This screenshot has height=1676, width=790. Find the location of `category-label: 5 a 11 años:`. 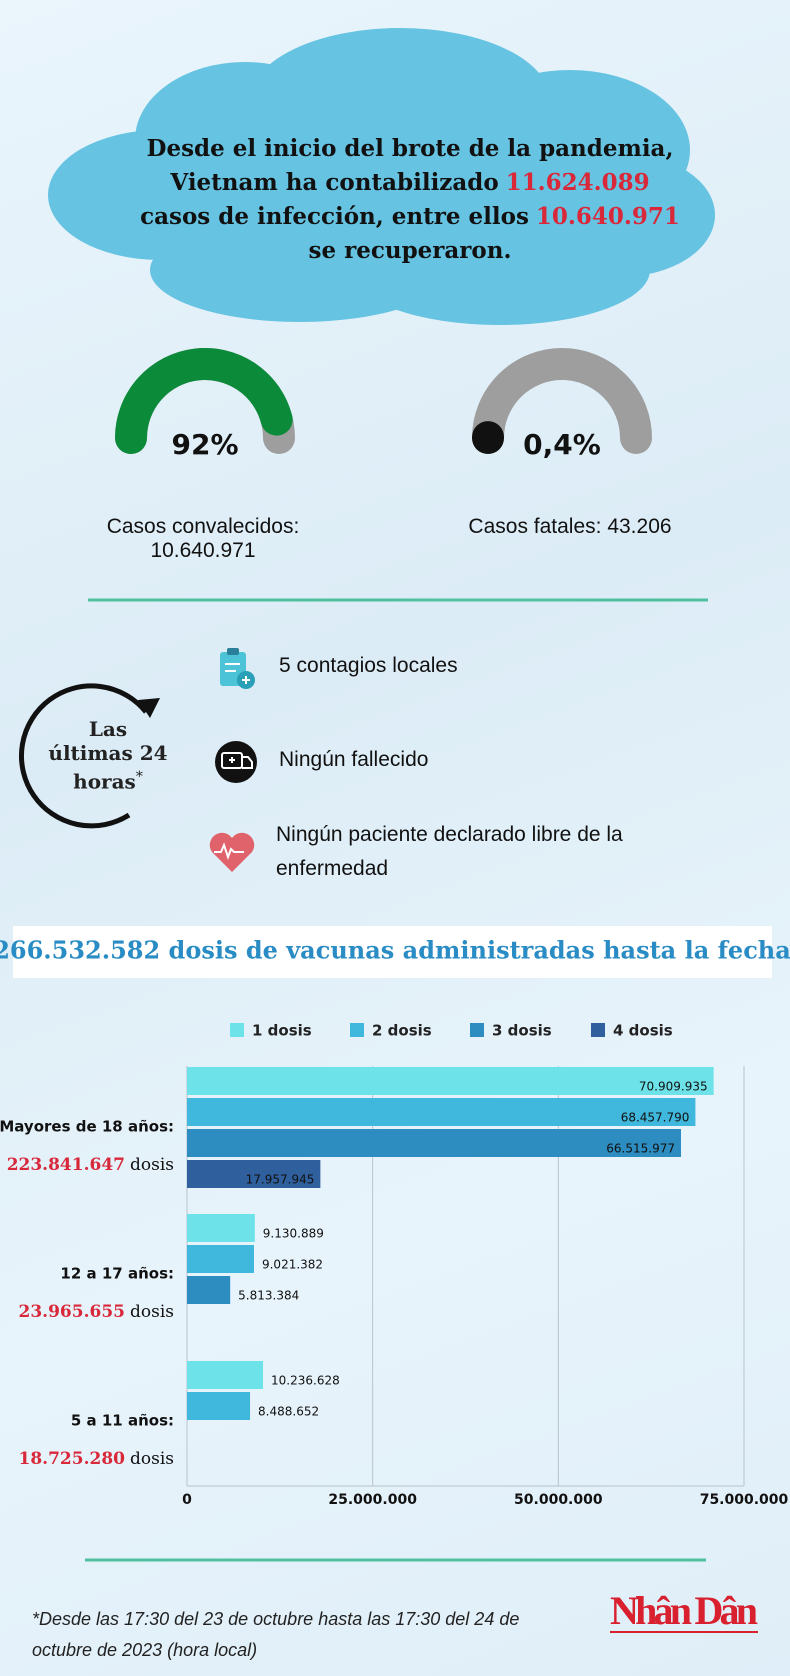

category-label: 5 a 11 años: is located at coordinates (122, 1421).